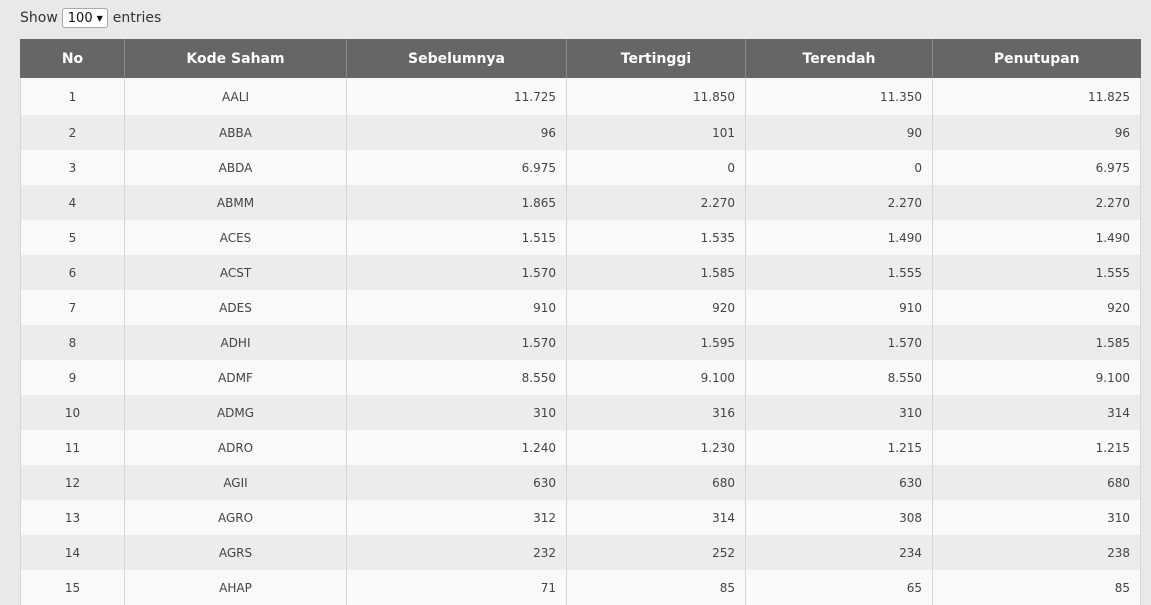 The width and height of the screenshot is (1151, 605). I want to click on cell-penutupan: 85, so click(1036, 587).